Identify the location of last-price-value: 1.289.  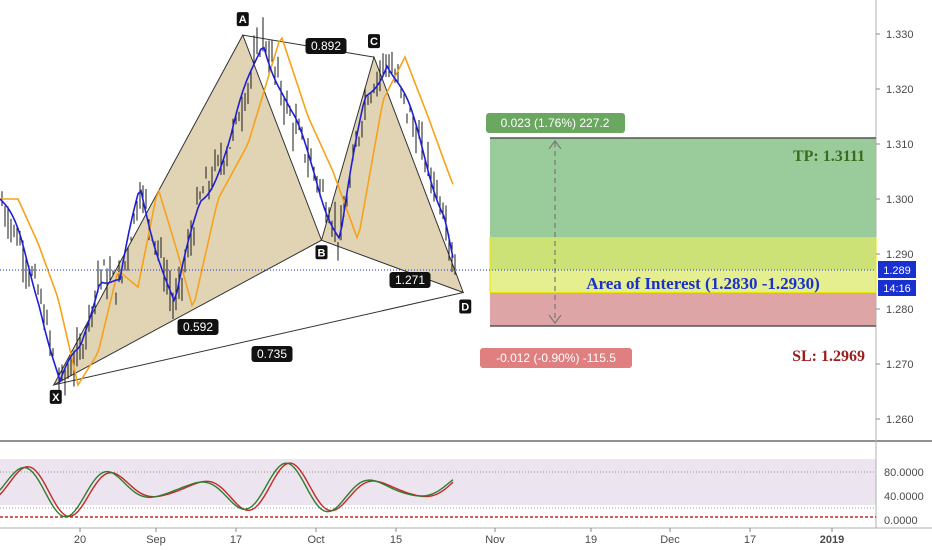
(897, 271).